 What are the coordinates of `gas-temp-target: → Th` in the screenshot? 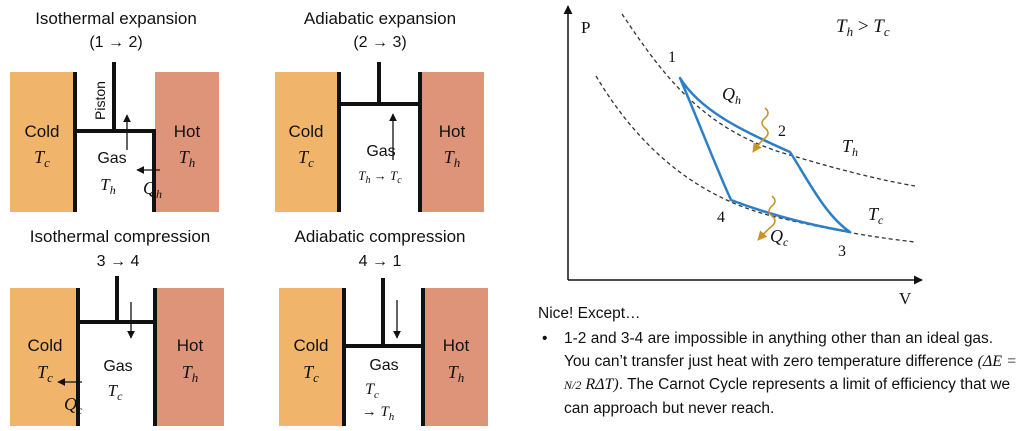 It's located at (378, 413).